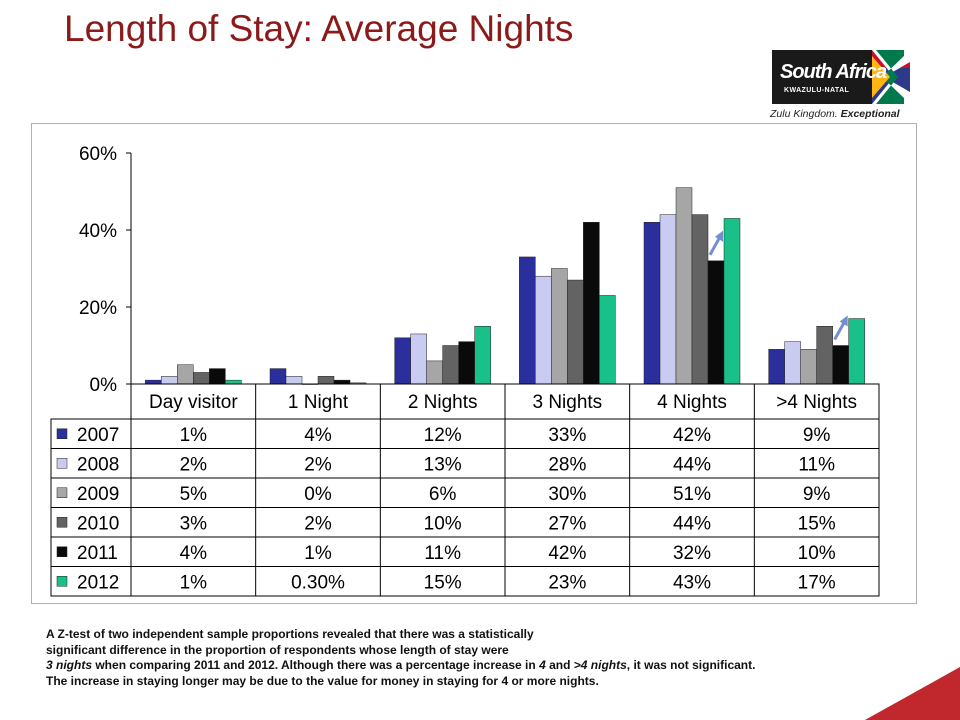 This screenshot has height=720, width=960. What do you see at coordinates (567, 494) in the screenshot?
I see `data-label: 30%` at bounding box center [567, 494].